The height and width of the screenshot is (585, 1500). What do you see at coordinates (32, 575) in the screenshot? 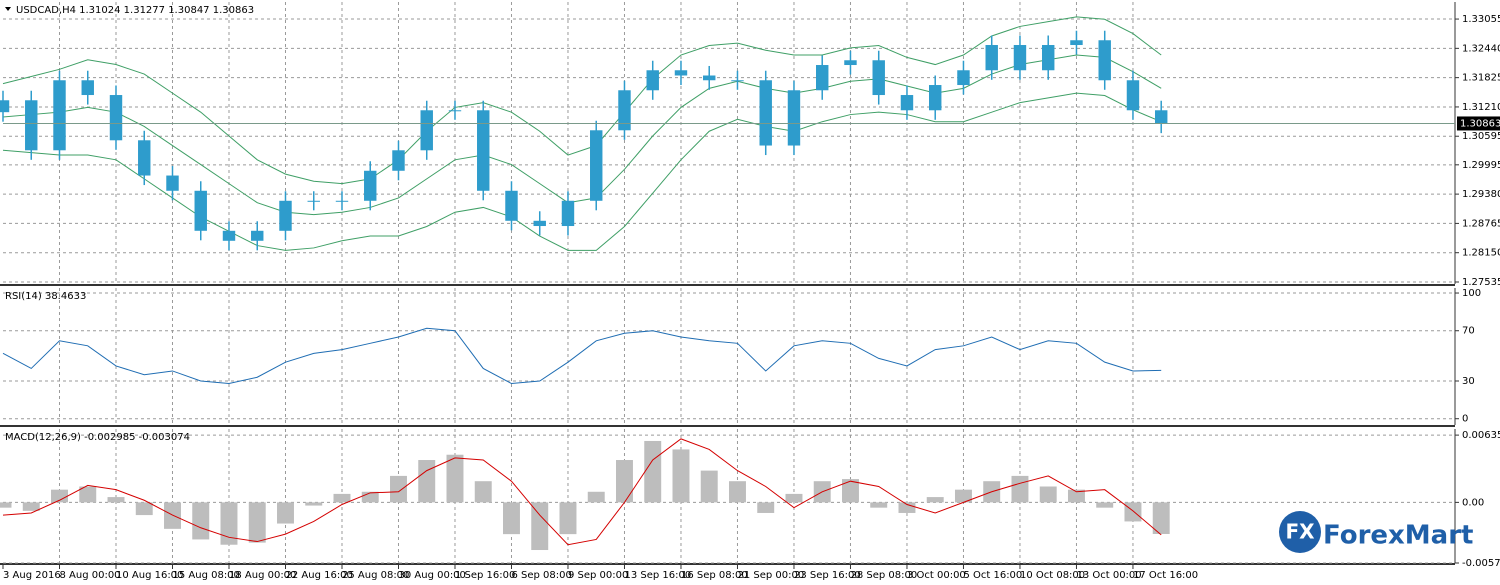
I see `x-tick-label: 3 Aug 2016` at bounding box center [32, 575].